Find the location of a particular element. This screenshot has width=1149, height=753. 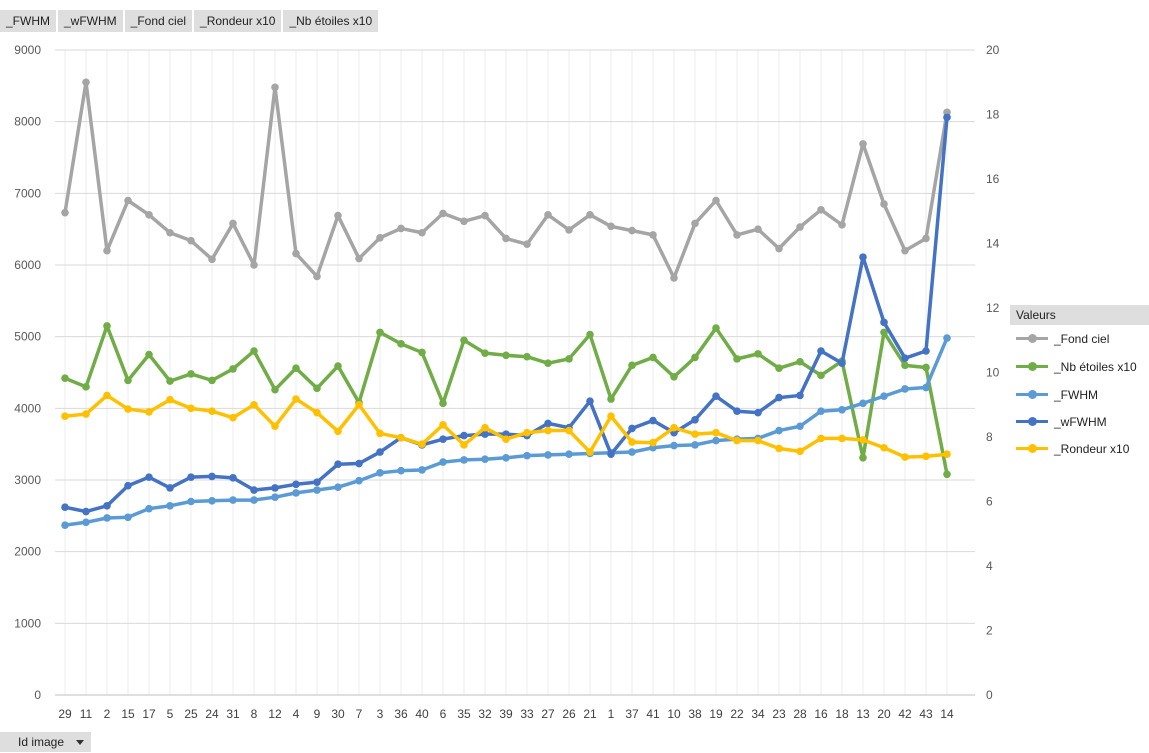

x-tick-label: 6 is located at coordinates (443, 714).